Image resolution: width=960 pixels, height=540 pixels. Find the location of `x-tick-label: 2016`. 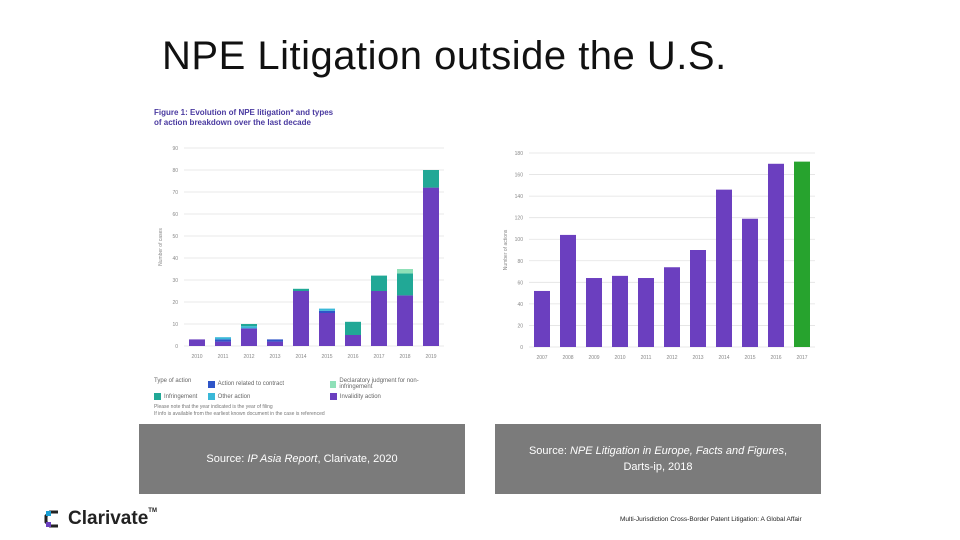

x-tick-label: 2016 is located at coordinates (352, 357).